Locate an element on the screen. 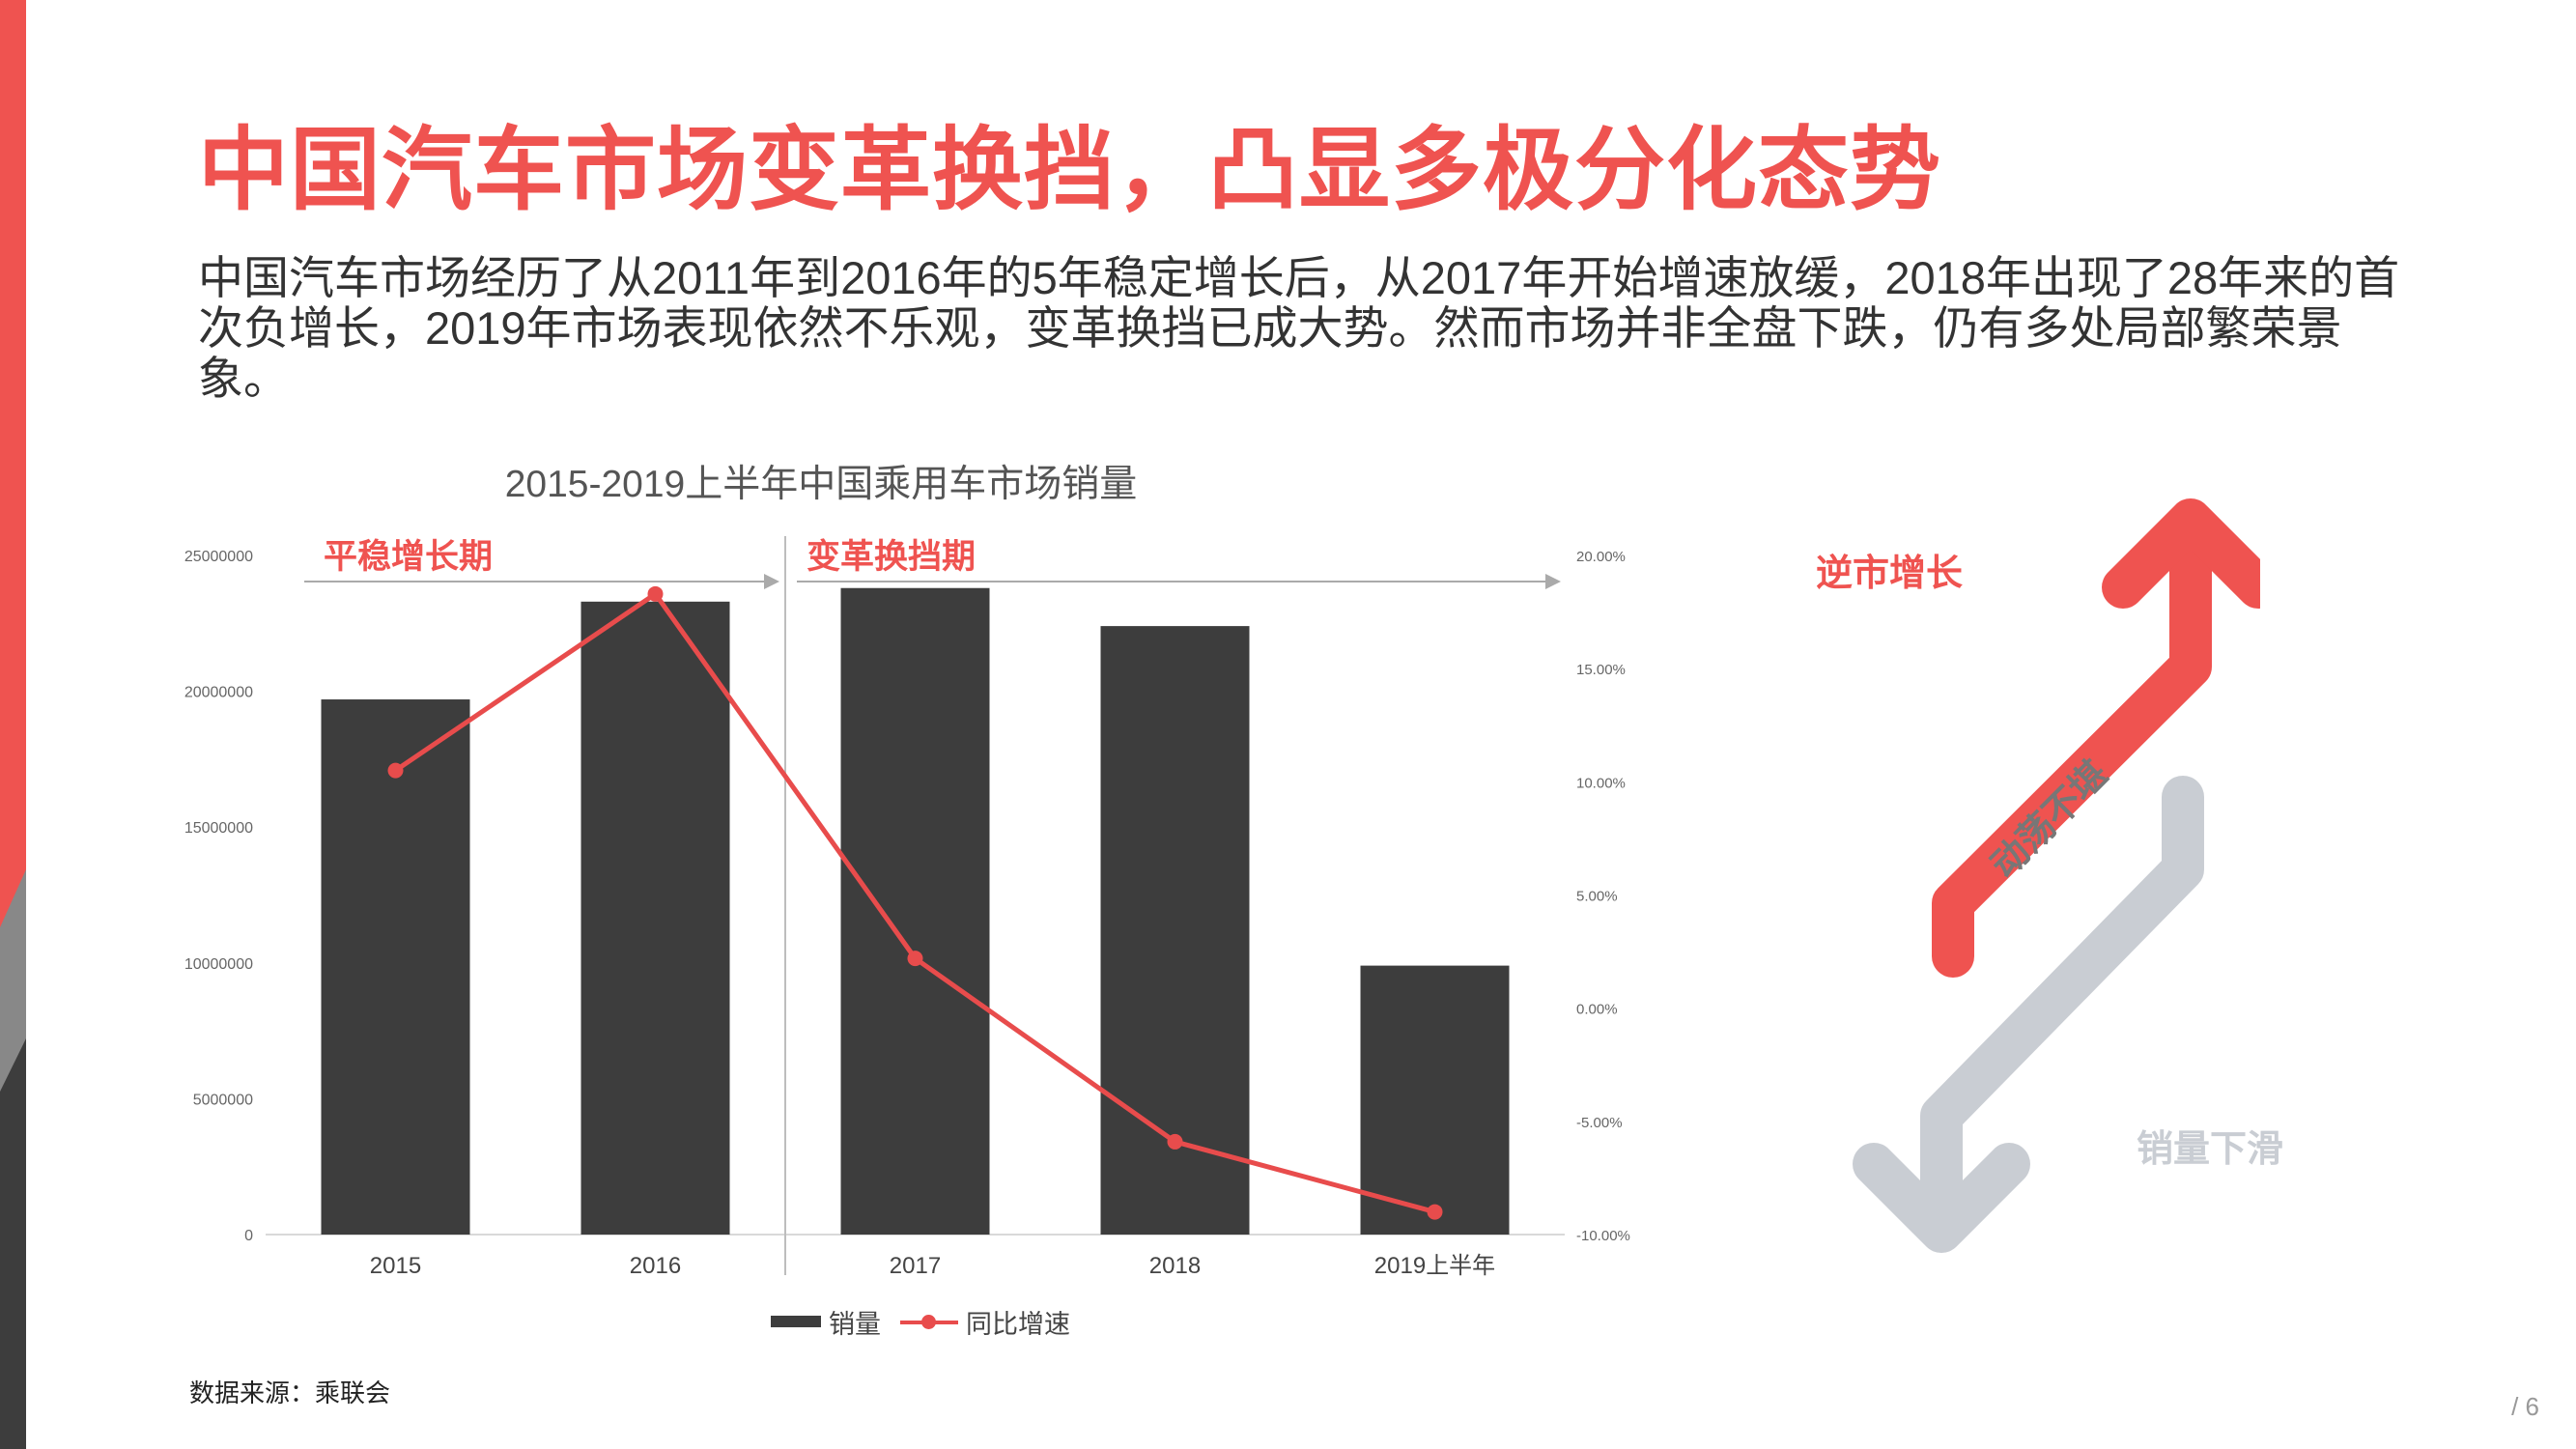 This screenshot has width=2576, height=1449. y-right-tick-label: 10.00% is located at coordinates (1601, 783).